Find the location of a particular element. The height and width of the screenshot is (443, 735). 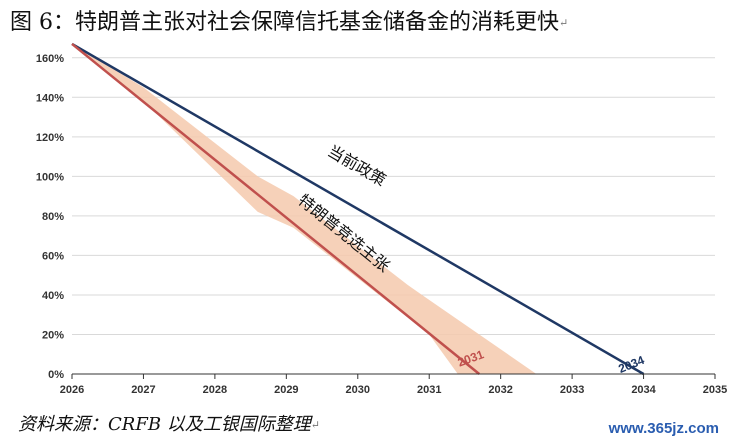

x-tick-label: 2035 is located at coordinates (715, 390).